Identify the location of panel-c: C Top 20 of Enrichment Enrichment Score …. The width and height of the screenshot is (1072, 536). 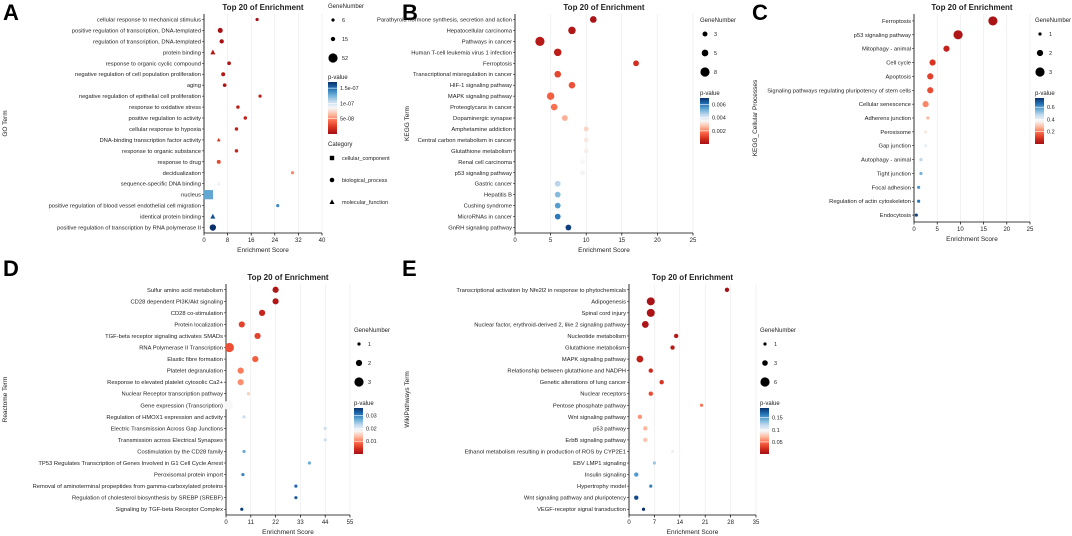
(911, 121).